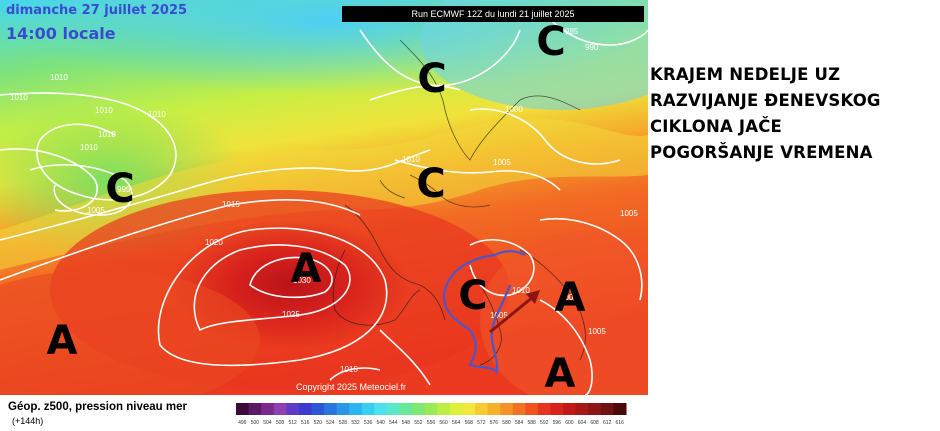 The image size is (940, 431). Describe the element at coordinates (255, 423) in the screenshot. I see `legend-tick-label: 500` at that location.